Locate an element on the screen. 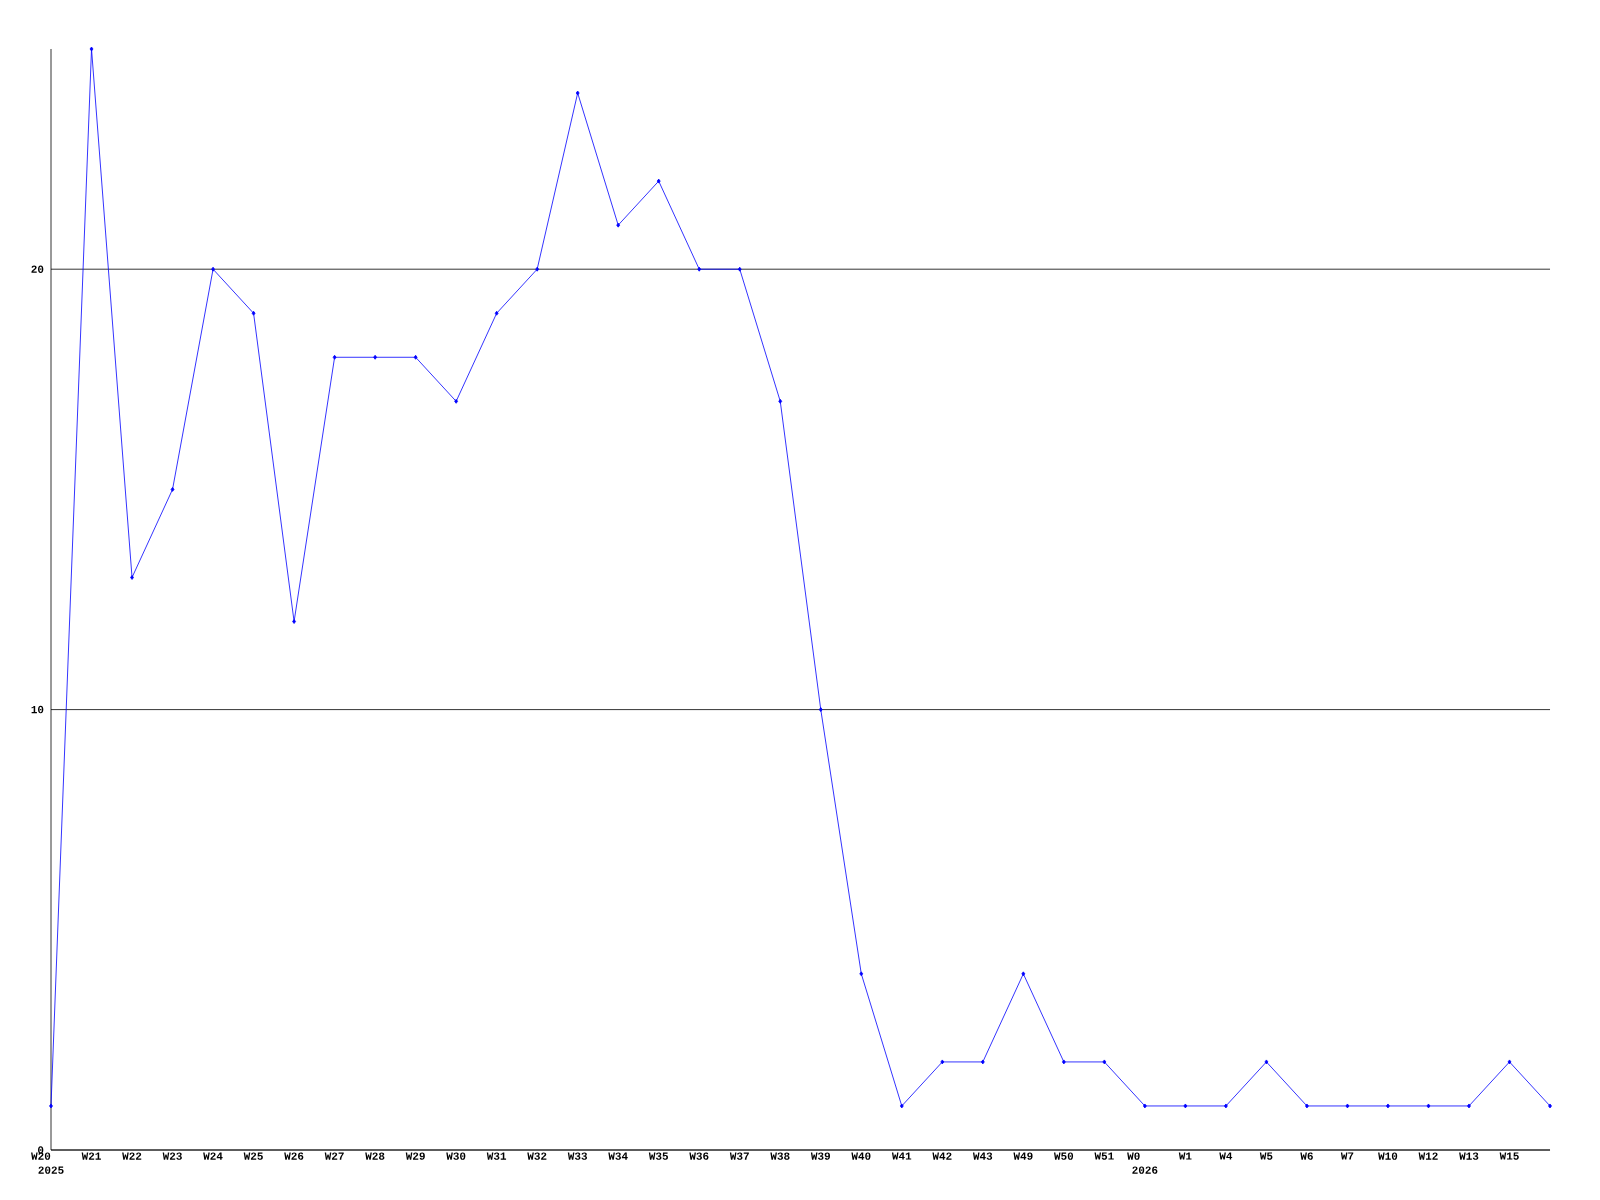  x-tick-label: W7 is located at coordinates (1347, 1156).